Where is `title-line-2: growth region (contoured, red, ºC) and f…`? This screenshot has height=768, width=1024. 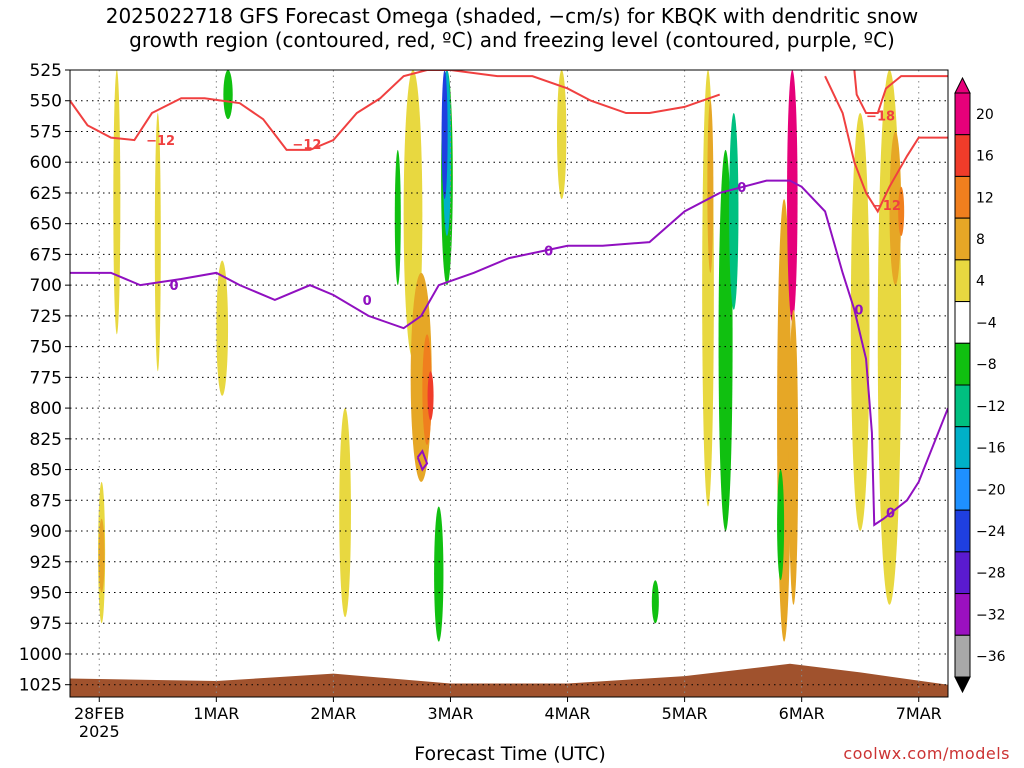
title-line-2: growth region (contoured, red, ºC) and f… is located at coordinates (512, 40).